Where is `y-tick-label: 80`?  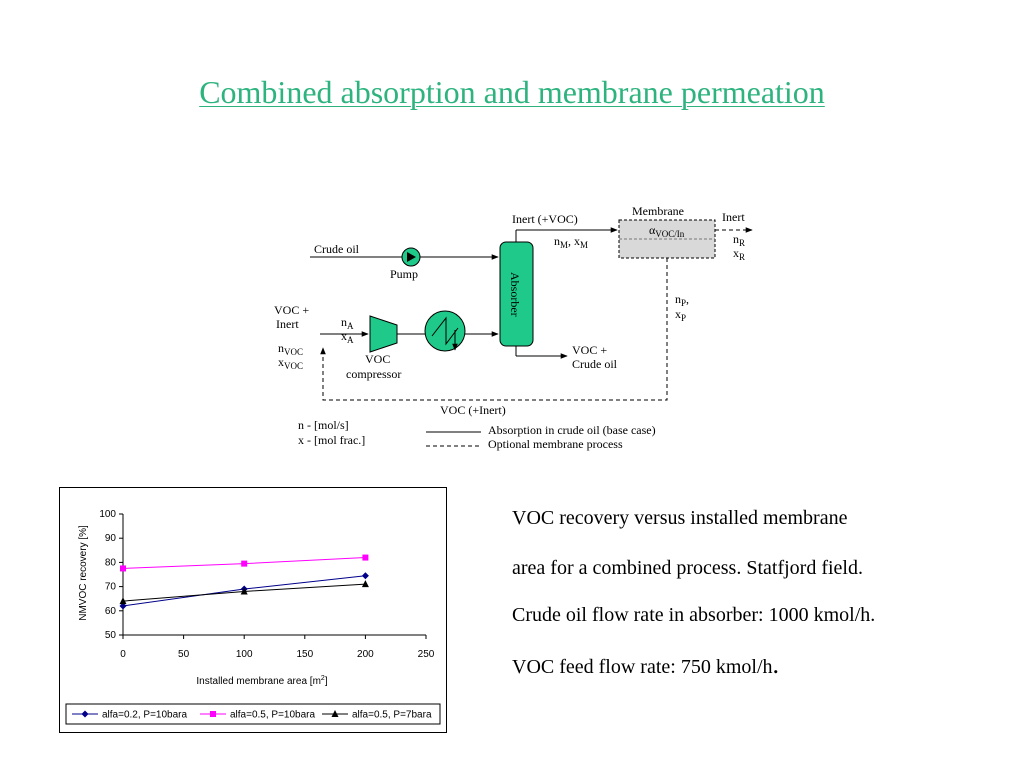
y-tick-label: 80 is located at coordinates (111, 562).